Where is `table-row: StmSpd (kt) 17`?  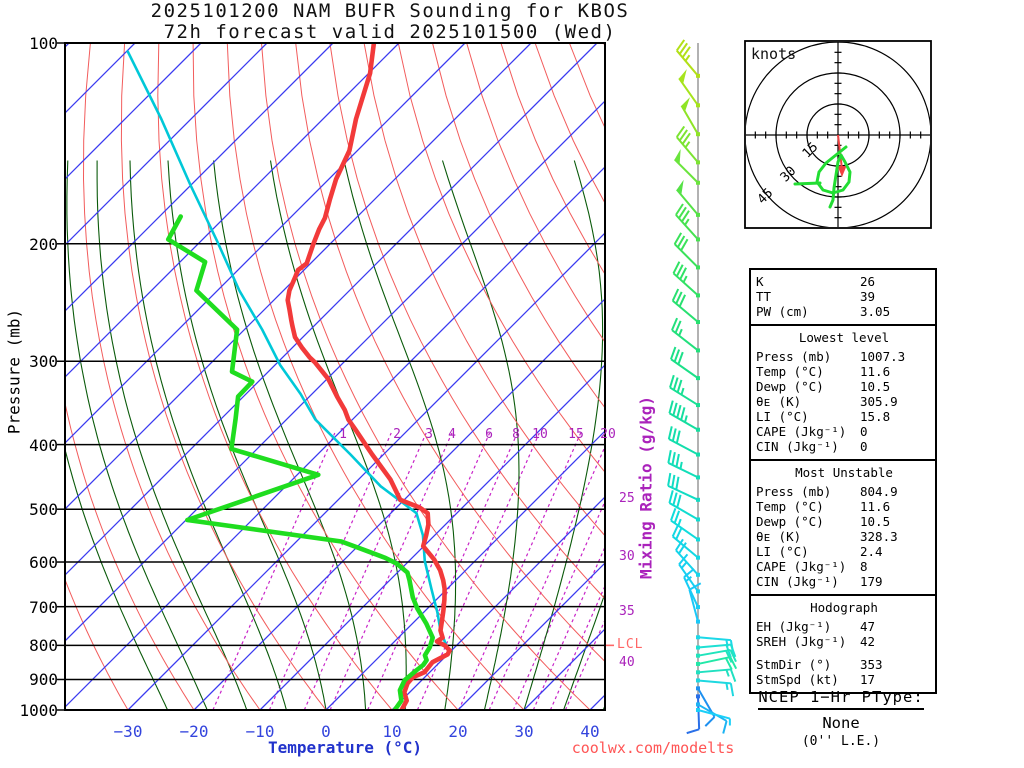
table-row: StmSpd (kt) 17 is located at coordinates (844, 679).